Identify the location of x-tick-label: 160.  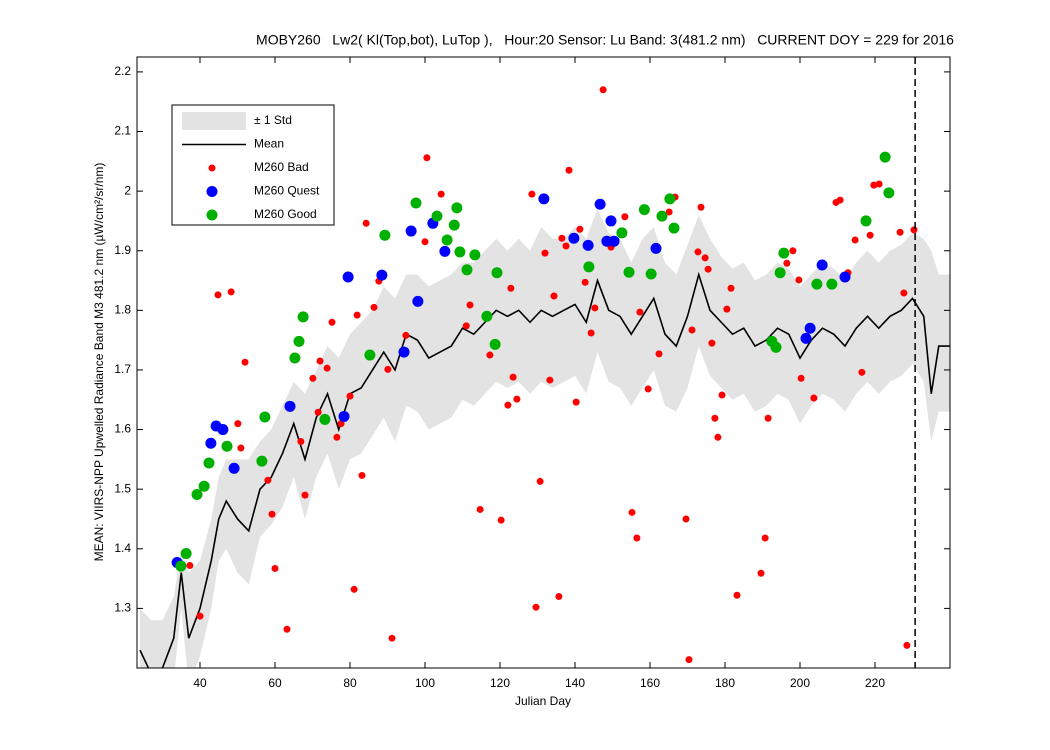
(650, 683).